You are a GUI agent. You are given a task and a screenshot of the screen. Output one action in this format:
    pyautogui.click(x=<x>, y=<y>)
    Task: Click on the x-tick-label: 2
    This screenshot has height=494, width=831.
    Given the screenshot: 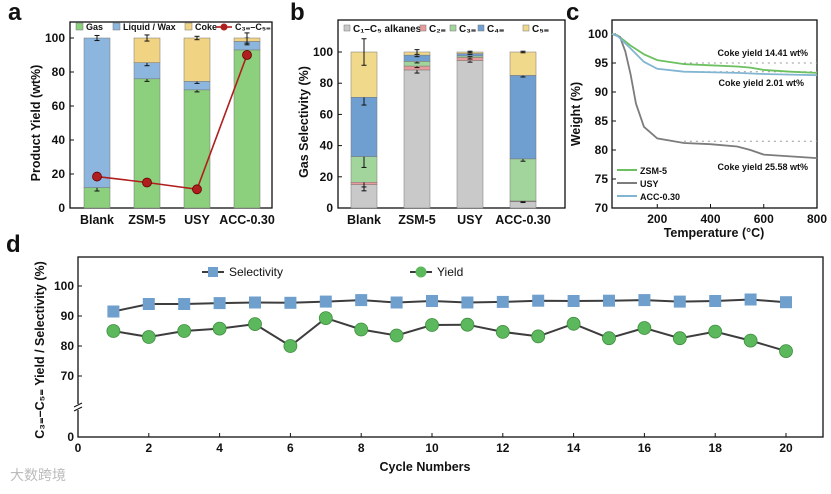 What is the action you would take?
    pyautogui.click(x=148, y=448)
    